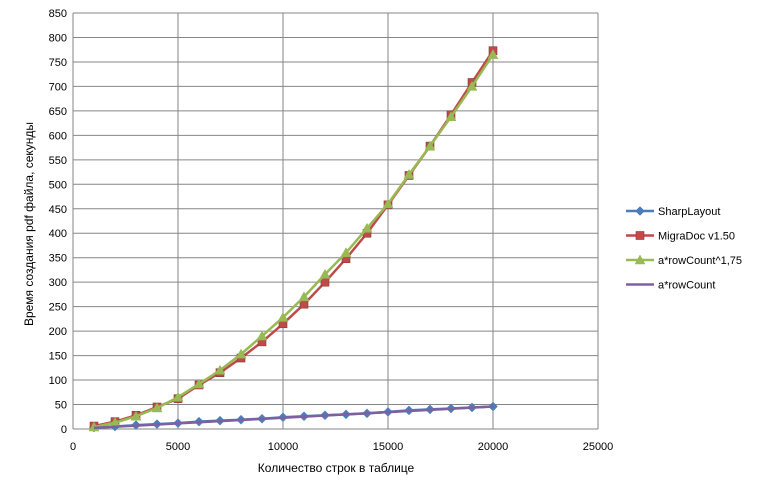 Image resolution: width=769 pixels, height=501 pixels. I want to click on legend-item: MigraDoc v1.50, so click(680, 237).